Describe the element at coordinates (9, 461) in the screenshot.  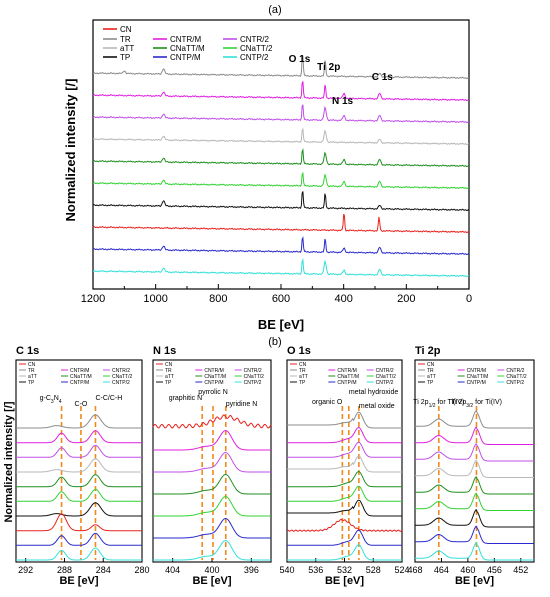
I see `c1s-y-axis-label: Normalized intensity [/]` at that location.